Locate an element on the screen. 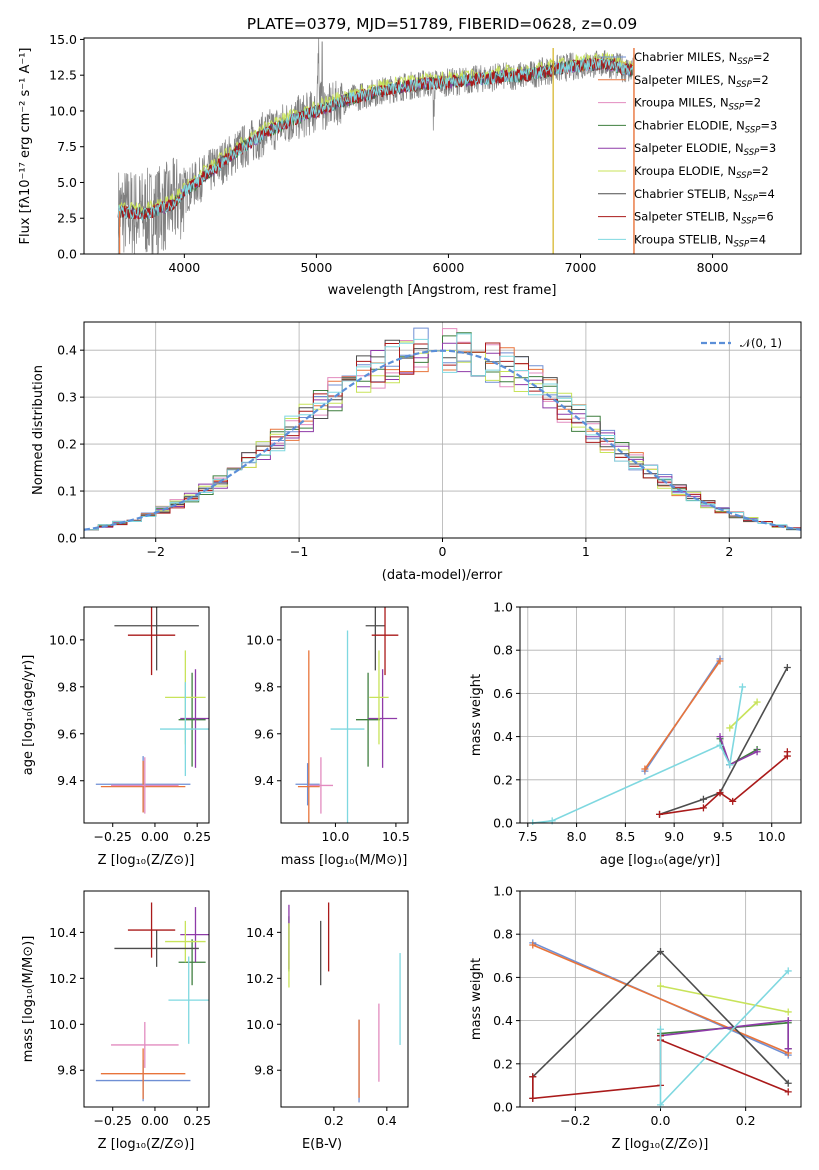 The image size is (819, 1170). residuals-legend: 𝒩(0, 1) is located at coordinates (741, 343).